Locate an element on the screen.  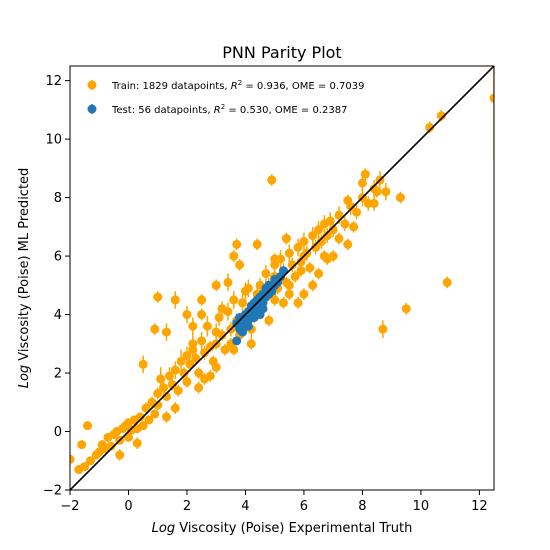
x-axis-label: Log Viscosity (Poise) Experimental Truth is located at coordinates (282, 528).